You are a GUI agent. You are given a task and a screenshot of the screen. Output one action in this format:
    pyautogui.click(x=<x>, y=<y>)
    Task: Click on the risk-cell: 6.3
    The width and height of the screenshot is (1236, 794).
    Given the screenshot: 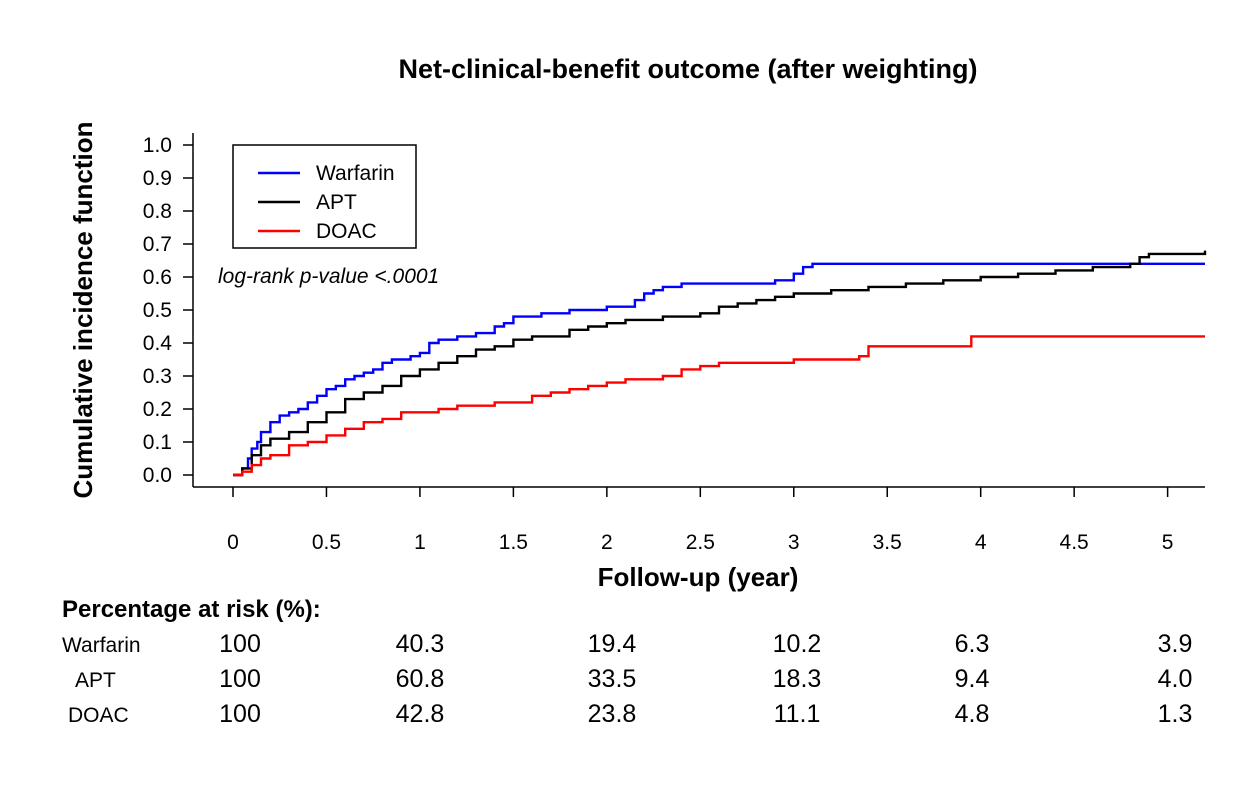 What is the action you would take?
    pyautogui.click(x=972, y=644)
    